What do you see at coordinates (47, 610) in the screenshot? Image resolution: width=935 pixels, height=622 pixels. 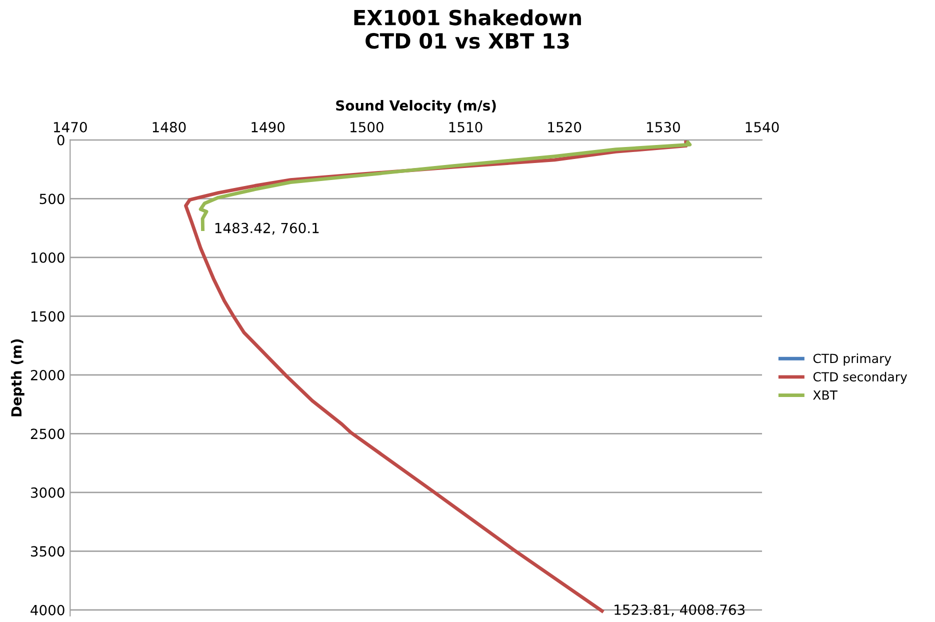 I see `y-tick-label: 4000` at bounding box center [47, 610].